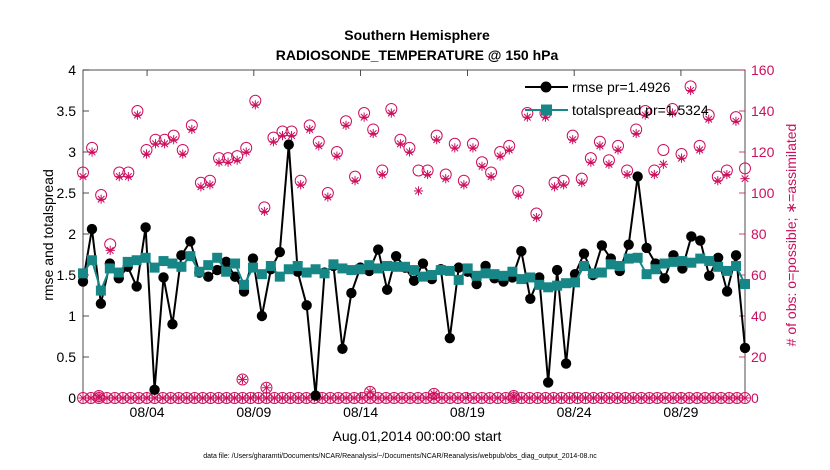 The width and height of the screenshot is (830, 470). What do you see at coordinates (370, 392) in the screenshot?
I see `obs-assimilated-spike-marker` at bounding box center [370, 392].